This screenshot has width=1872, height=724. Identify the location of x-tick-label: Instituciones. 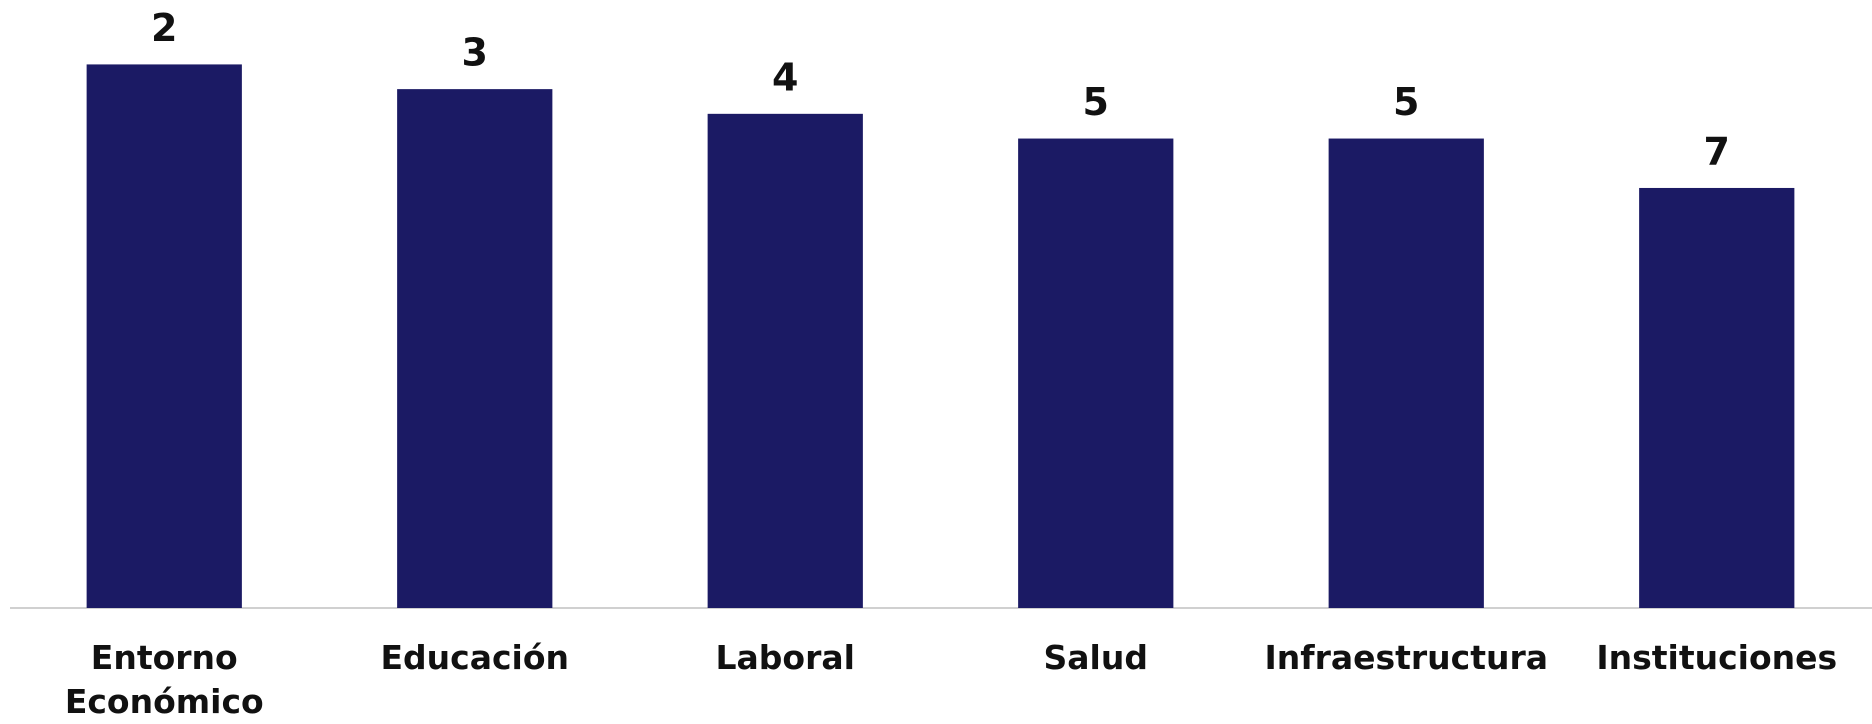
(1717, 657).